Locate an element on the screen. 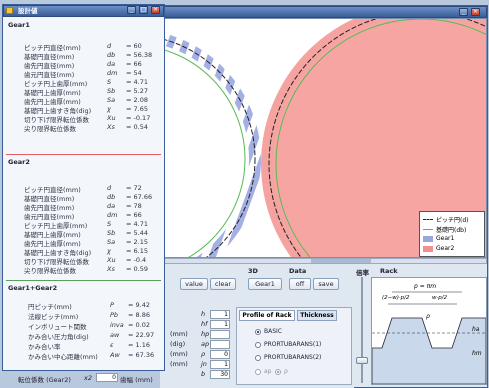  pair-row: かみ合い圧力角(dig) aw = 22.97 is located at coordinates (93, 336).